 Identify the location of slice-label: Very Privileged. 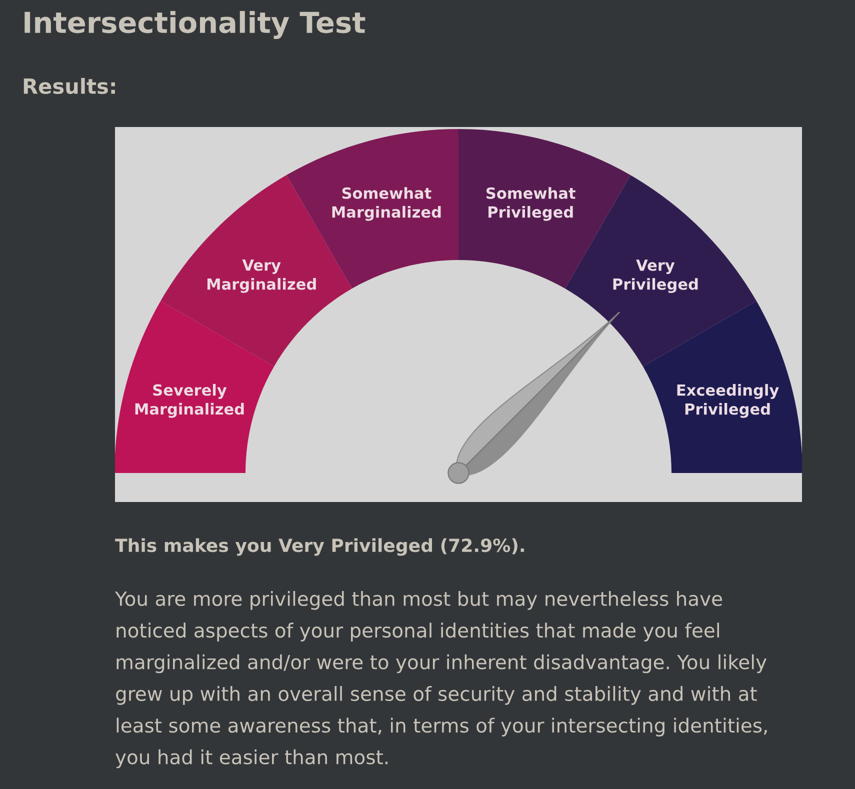
(655, 276).